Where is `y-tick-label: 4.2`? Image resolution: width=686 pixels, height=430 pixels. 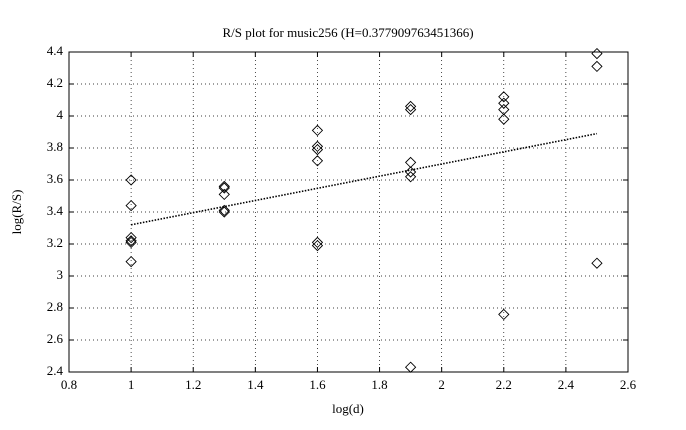
y-tick-label: 4.2 is located at coordinates (55, 82).